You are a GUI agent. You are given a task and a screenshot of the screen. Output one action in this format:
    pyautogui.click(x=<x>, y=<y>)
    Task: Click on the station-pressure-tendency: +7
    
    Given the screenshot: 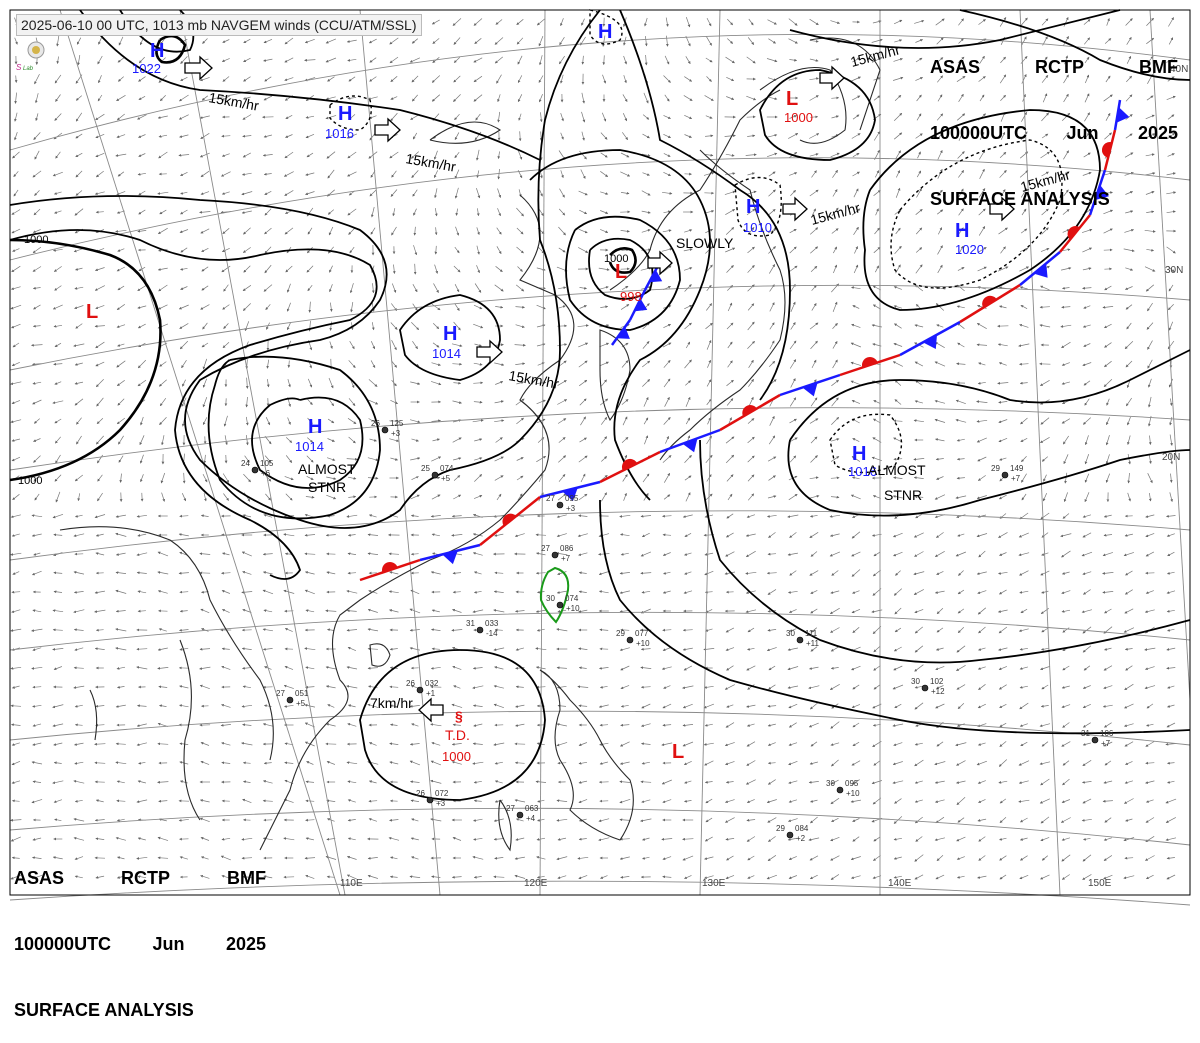 What is the action you would take?
    pyautogui.click(x=1106, y=743)
    